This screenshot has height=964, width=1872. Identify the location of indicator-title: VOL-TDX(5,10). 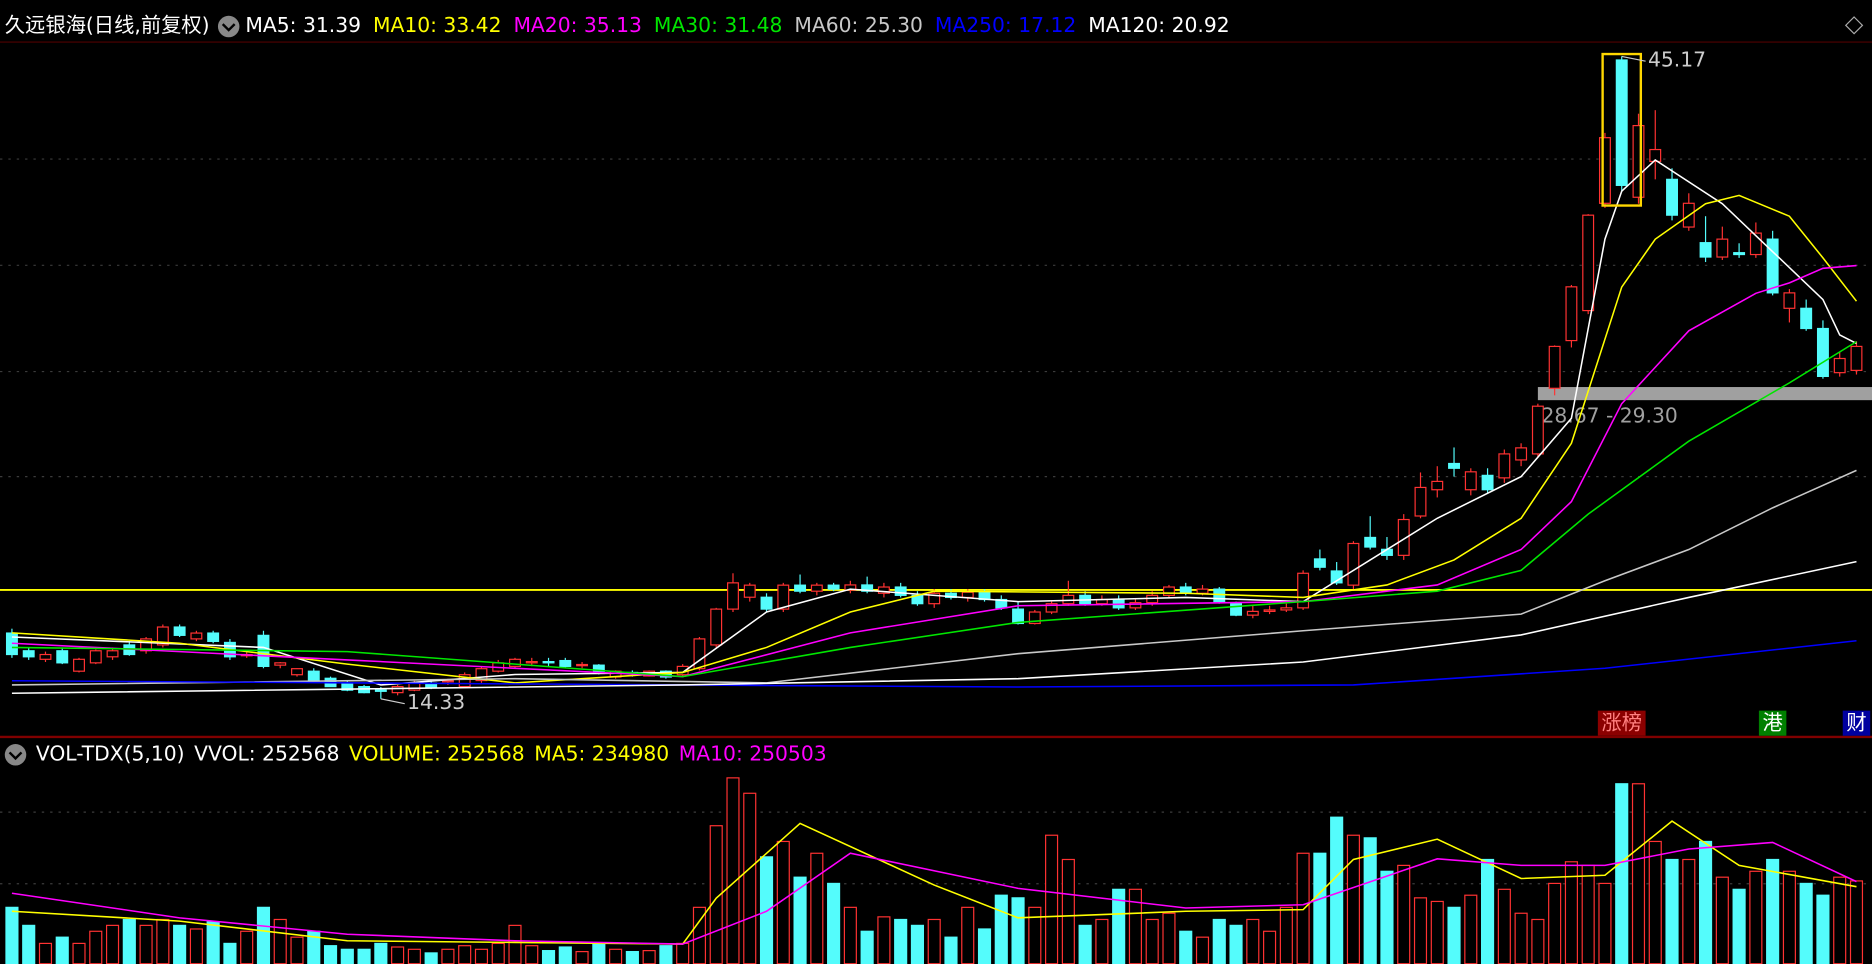
(110, 753).